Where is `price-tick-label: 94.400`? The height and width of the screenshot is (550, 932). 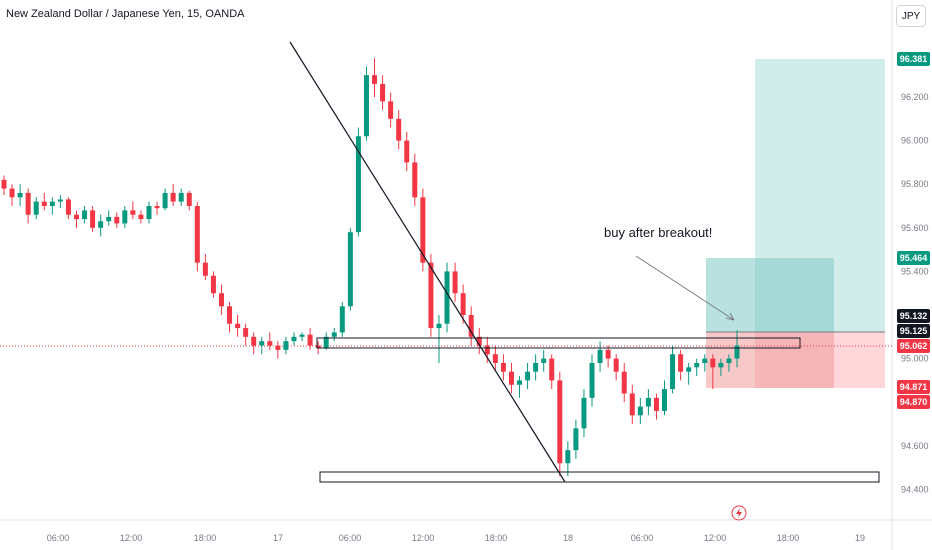
price-tick-label: 94.400 is located at coordinates (915, 489).